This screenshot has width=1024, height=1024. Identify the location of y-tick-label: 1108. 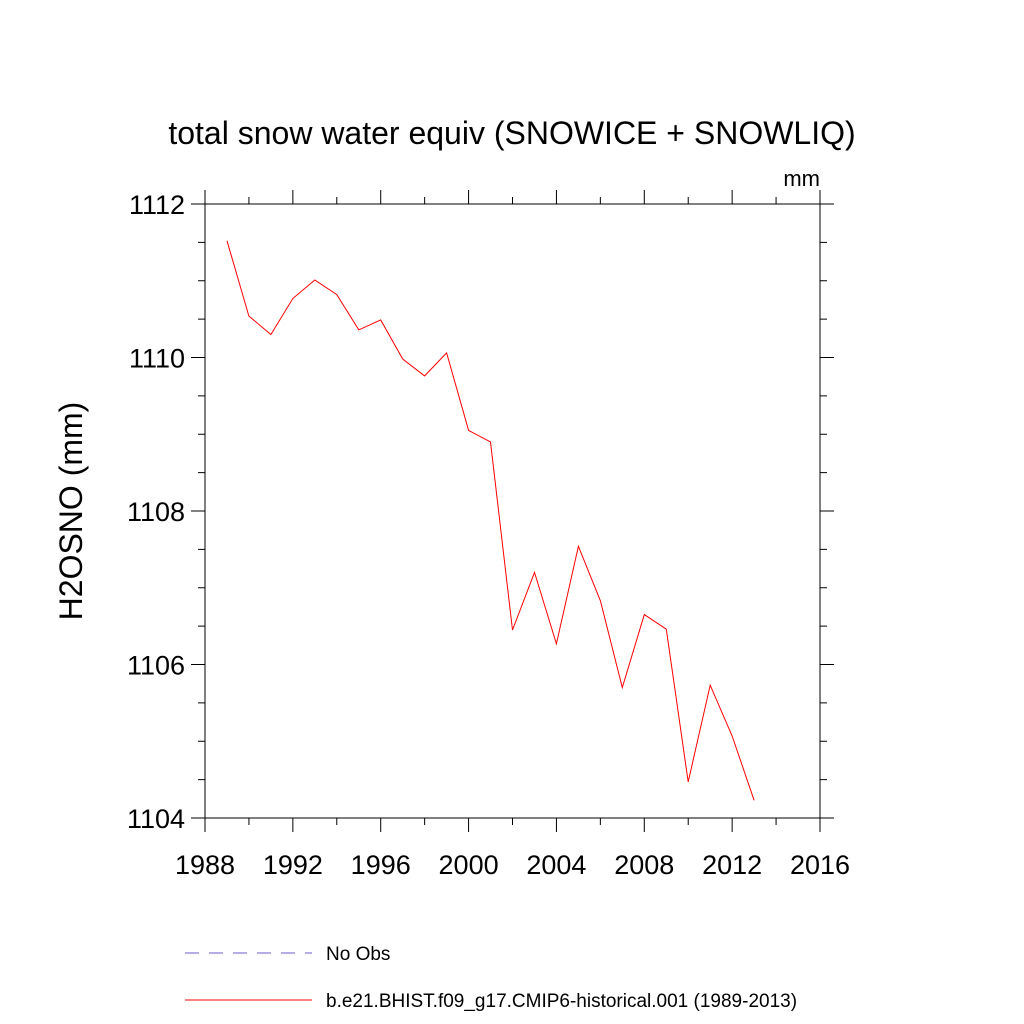
(156, 512).